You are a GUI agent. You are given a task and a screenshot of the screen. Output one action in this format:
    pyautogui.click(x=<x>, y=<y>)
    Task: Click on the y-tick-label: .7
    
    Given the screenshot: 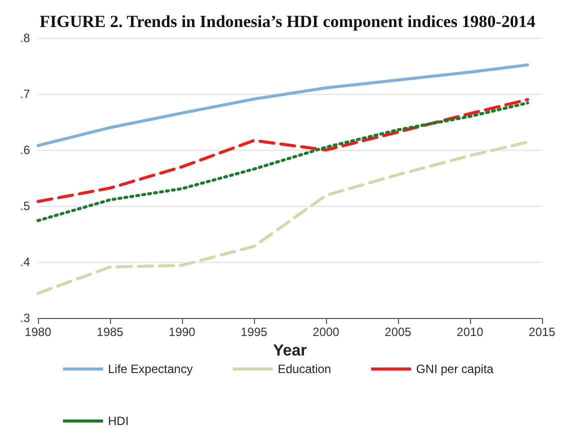 What is the action you would take?
    pyautogui.click(x=25, y=94)
    